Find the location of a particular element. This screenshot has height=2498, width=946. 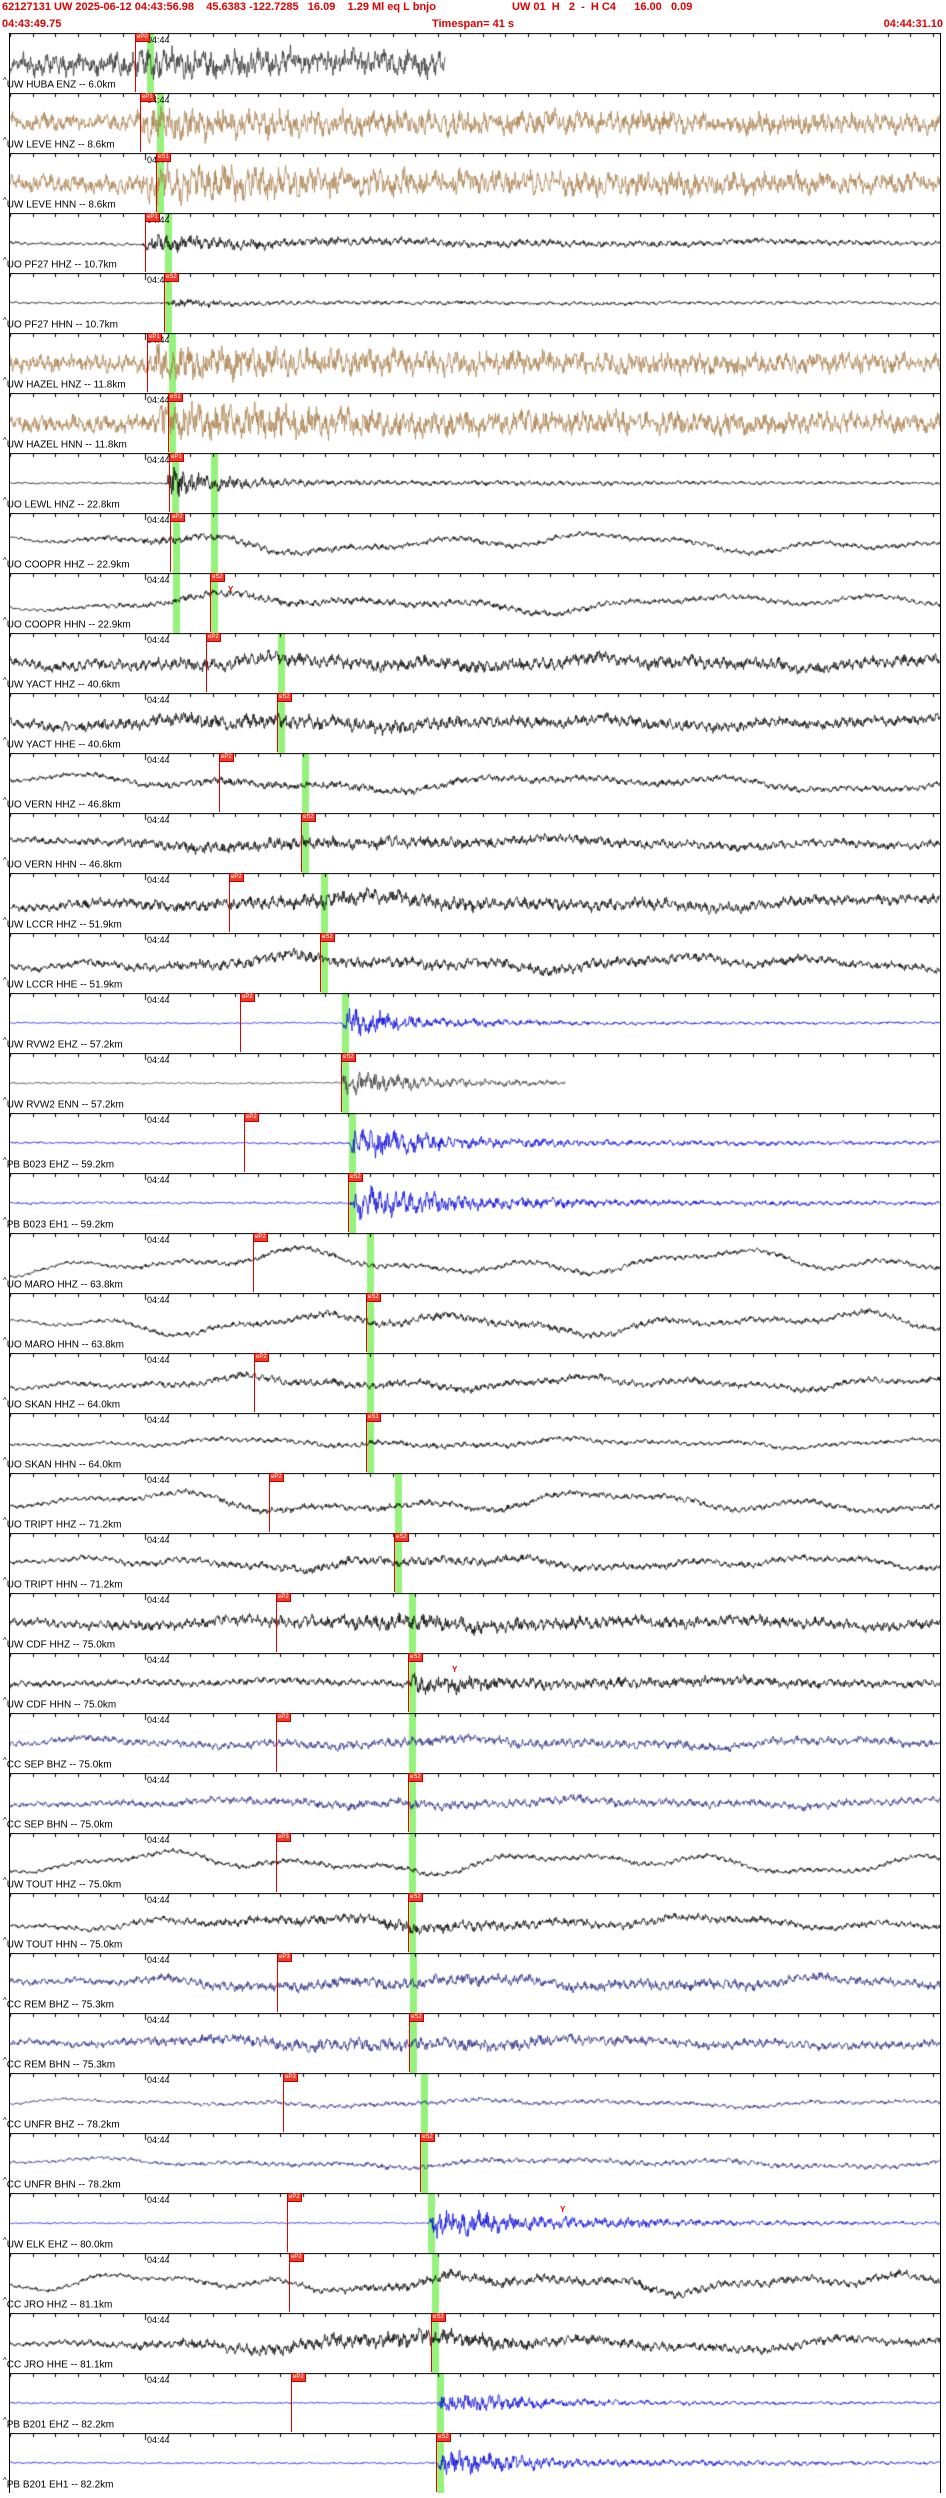

station-label: ^UW YACT HHE -- 40.6km is located at coordinates (62, 743).